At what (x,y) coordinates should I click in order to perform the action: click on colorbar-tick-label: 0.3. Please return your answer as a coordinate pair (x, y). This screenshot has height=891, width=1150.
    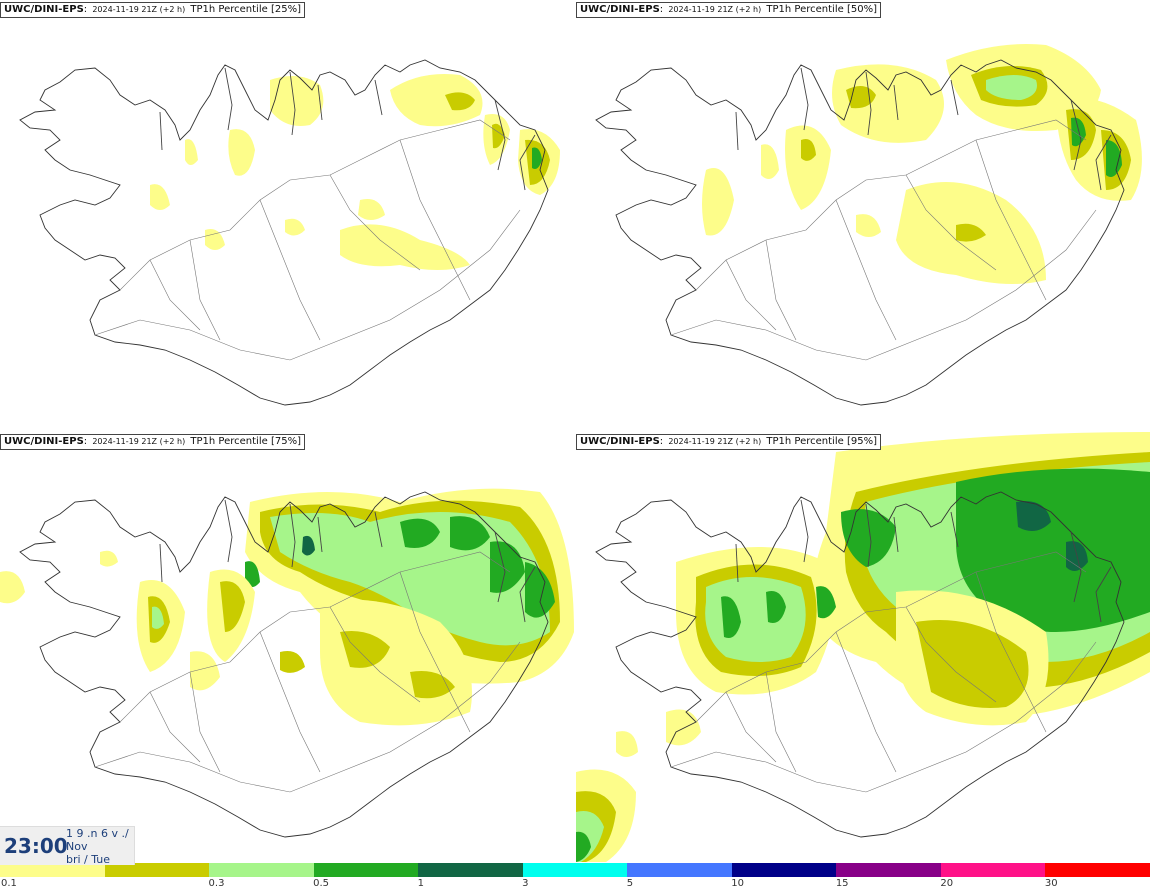
    Looking at the image, I should click on (216, 883).